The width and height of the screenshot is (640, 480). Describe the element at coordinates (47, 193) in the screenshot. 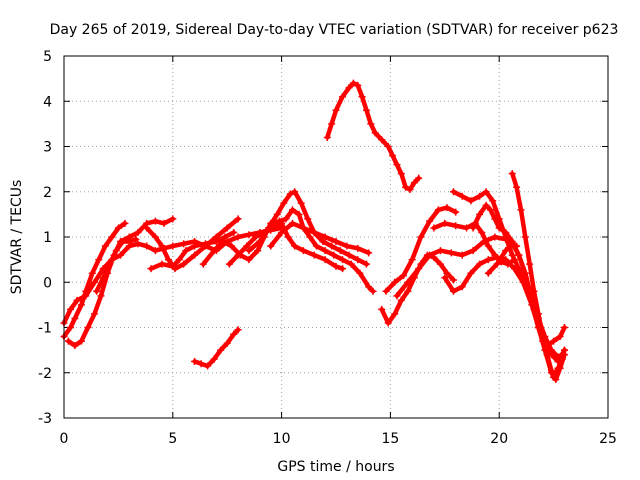

I see `y-tick-label: 2` at that location.